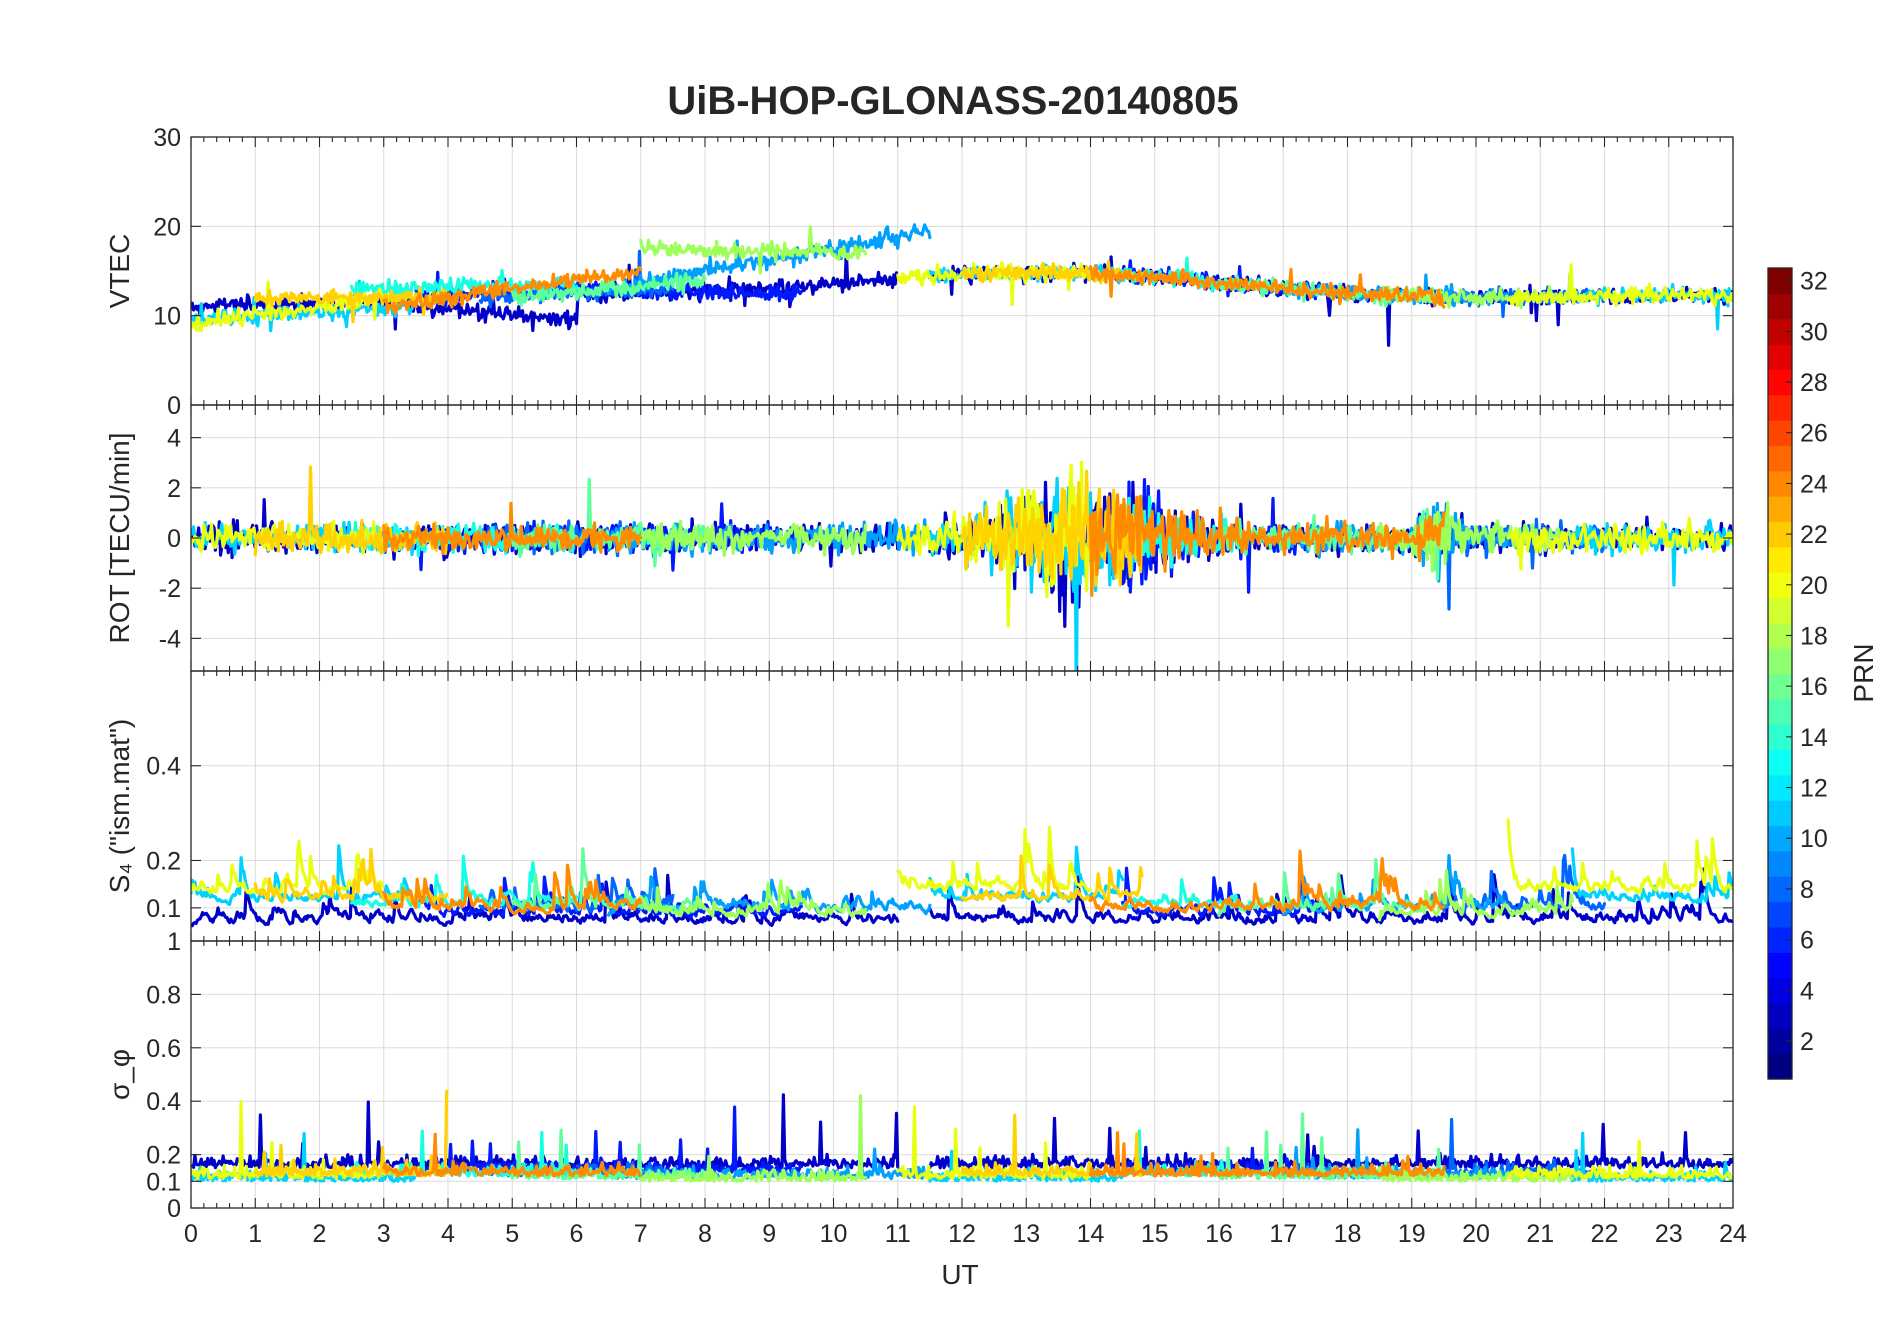  I want to click on y-axis-label-sigma: σ_φ, so click(119, 1074).